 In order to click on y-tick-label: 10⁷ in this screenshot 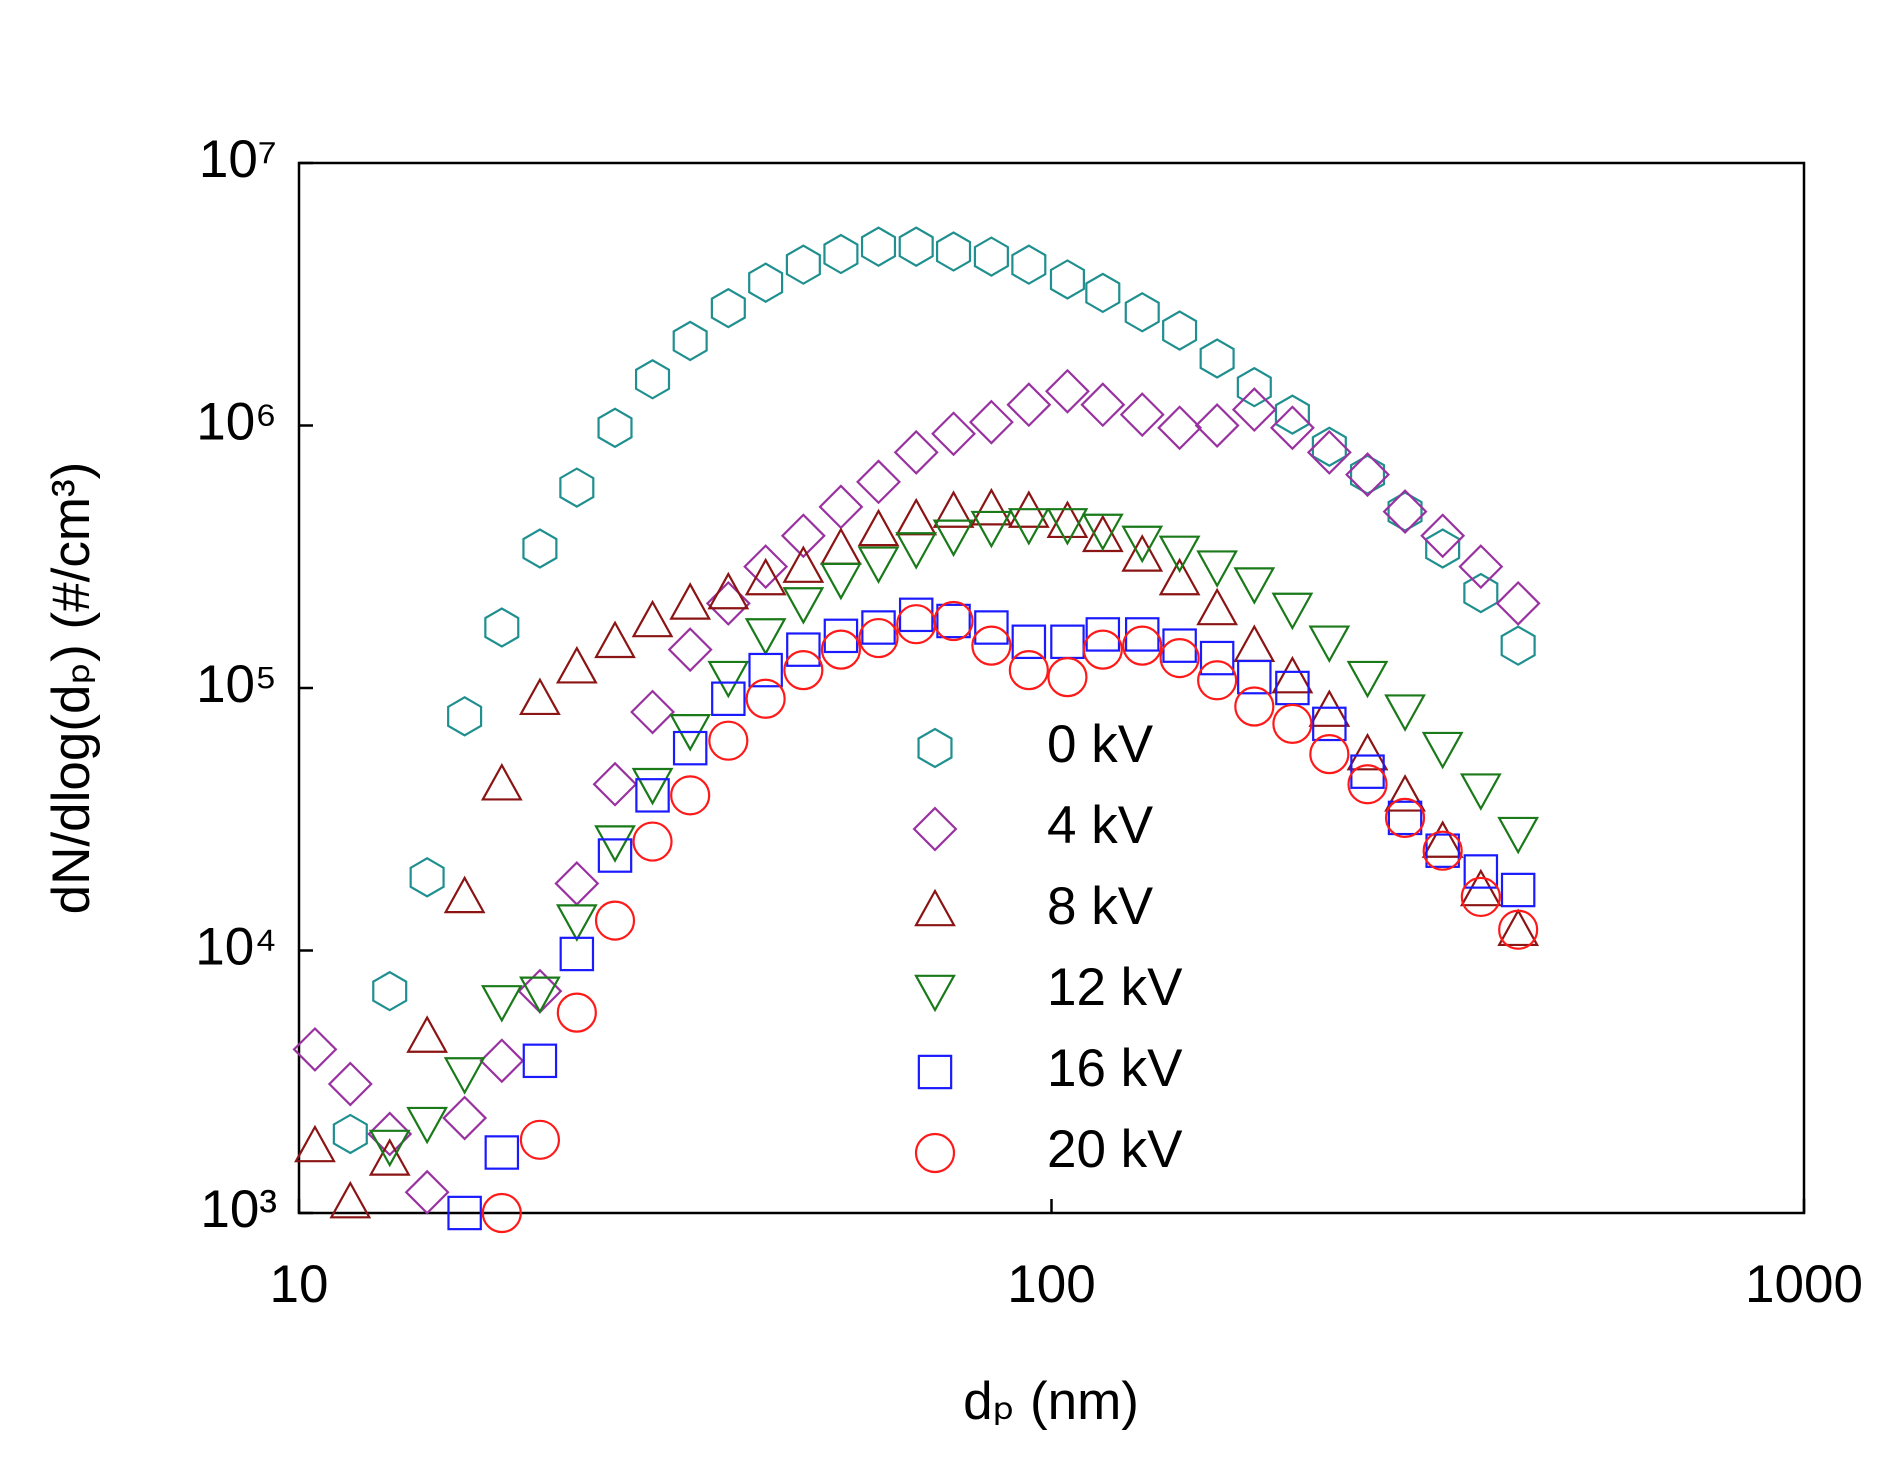, I will do `click(238, 159)`.